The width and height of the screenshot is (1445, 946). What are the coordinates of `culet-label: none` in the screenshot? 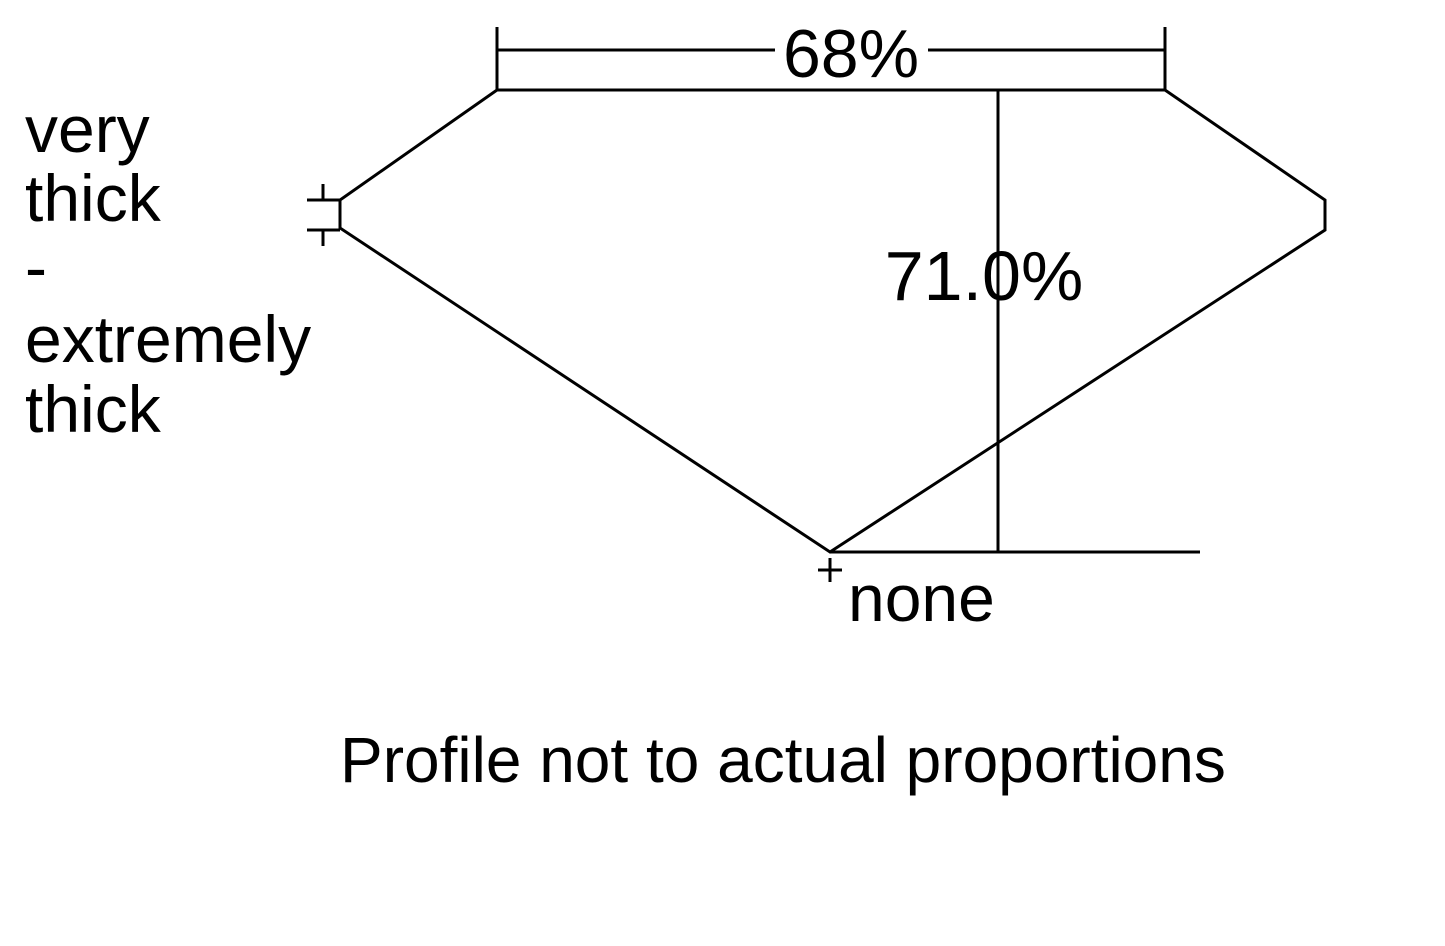 It's located at (921, 598).